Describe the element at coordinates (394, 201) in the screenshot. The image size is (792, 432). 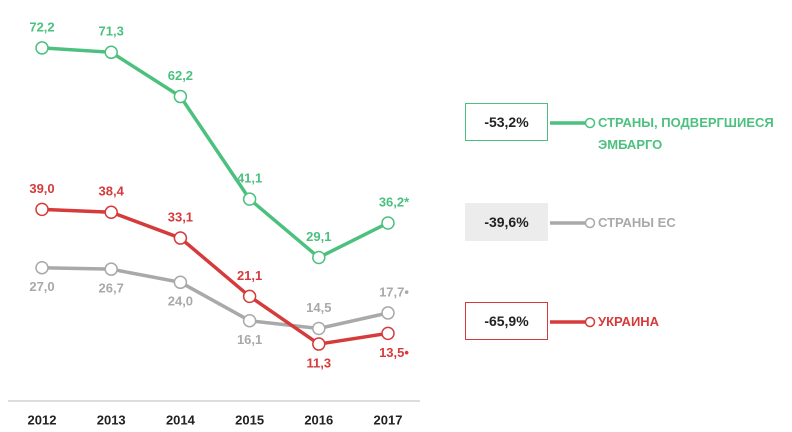
I see `data-label: 36,2*` at that location.